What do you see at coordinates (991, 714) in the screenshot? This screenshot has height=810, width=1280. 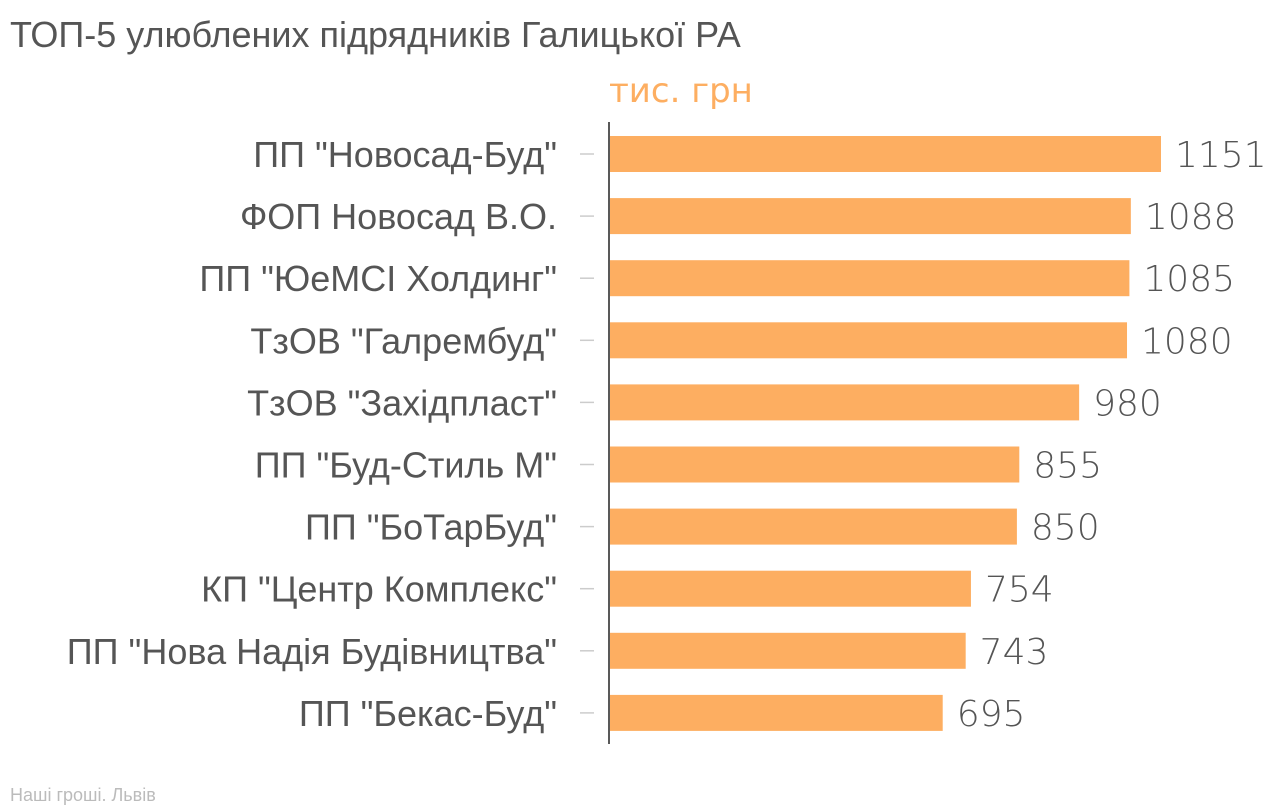 I see `value-label: 695` at bounding box center [991, 714].